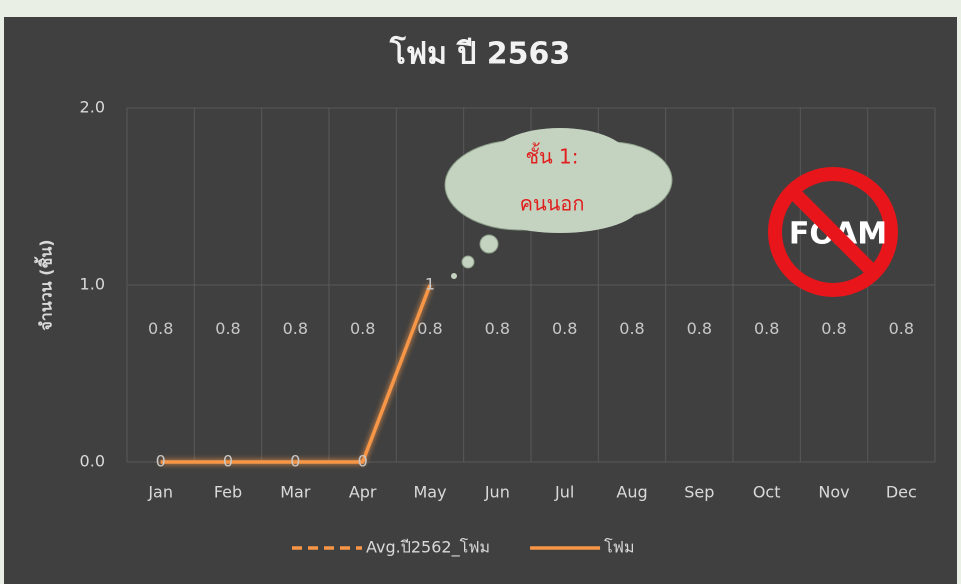  Describe the element at coordinates (619, 547) in the screenshot. I see `legend-label: โฟม` at that location.